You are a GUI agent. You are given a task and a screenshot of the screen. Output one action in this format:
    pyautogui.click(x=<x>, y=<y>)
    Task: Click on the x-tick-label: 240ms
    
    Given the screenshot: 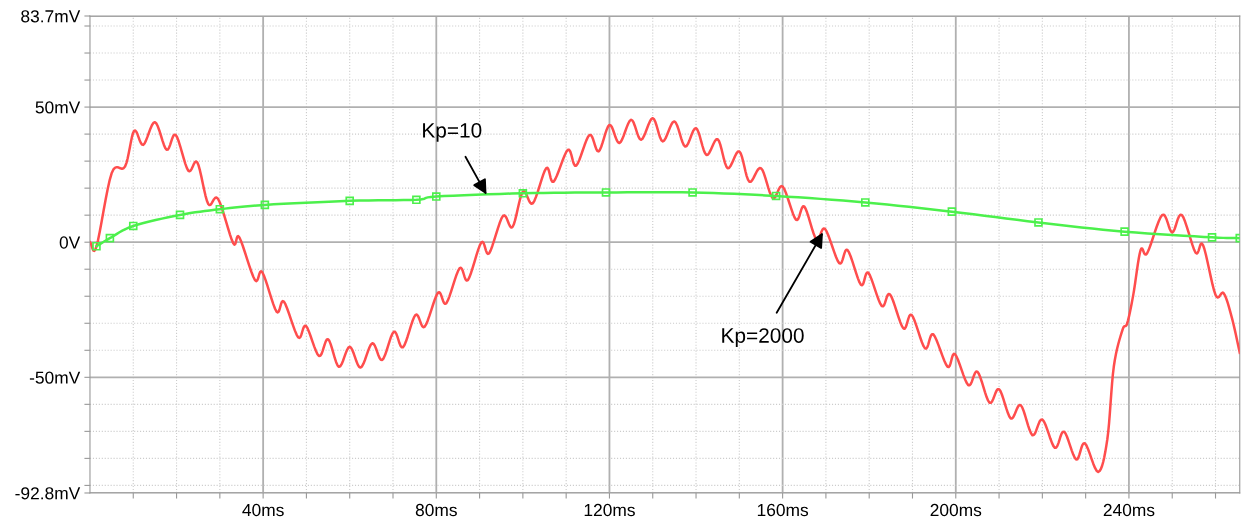 What is the action you would take?
    pyautogui.click(x=1129, y=510)
    